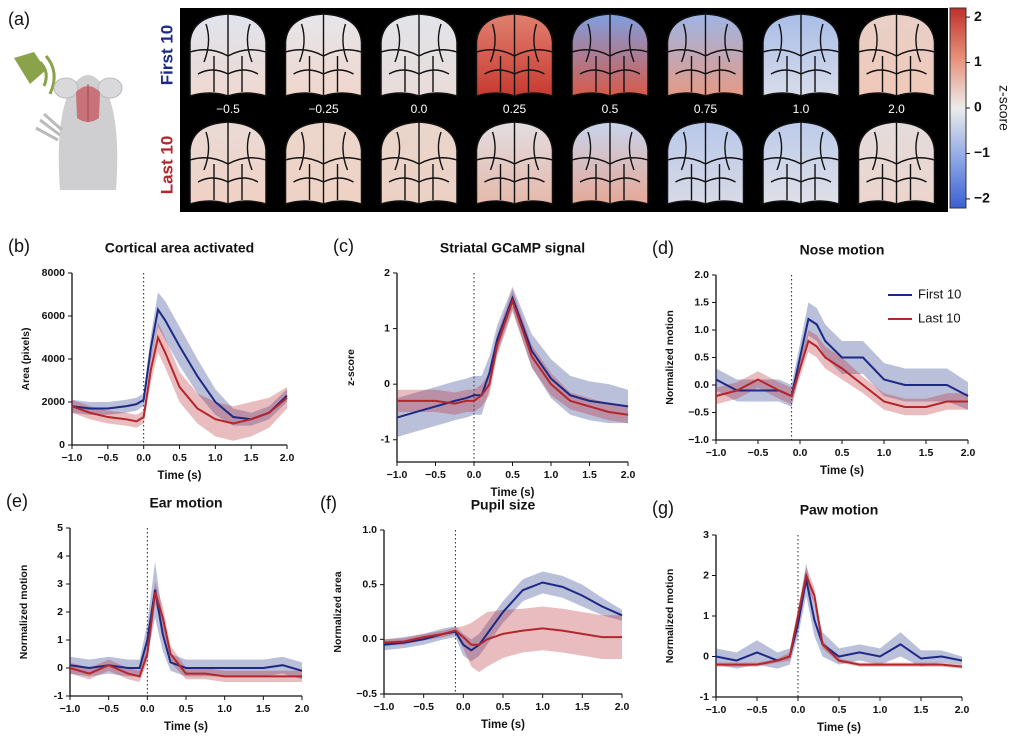 Image resolution: width=1019 pixels, height=739 pixels. What do you see at coordinates (982, 198) in the screenshot?
I see `colorbar-tick-label: −2` at bounding box center [982, 198].